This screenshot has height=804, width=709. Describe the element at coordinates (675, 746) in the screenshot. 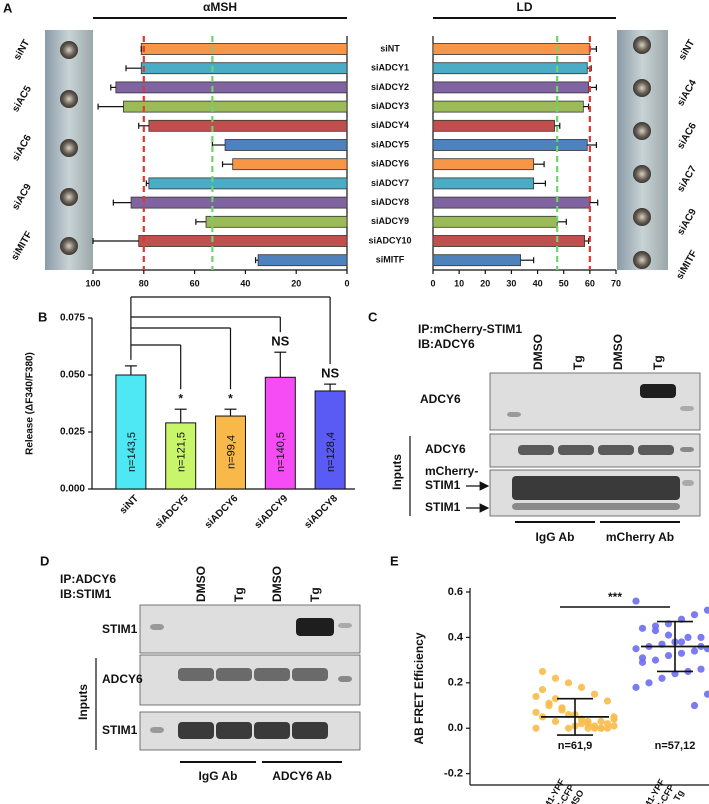

I see `n-label: n=57,12` at that location.